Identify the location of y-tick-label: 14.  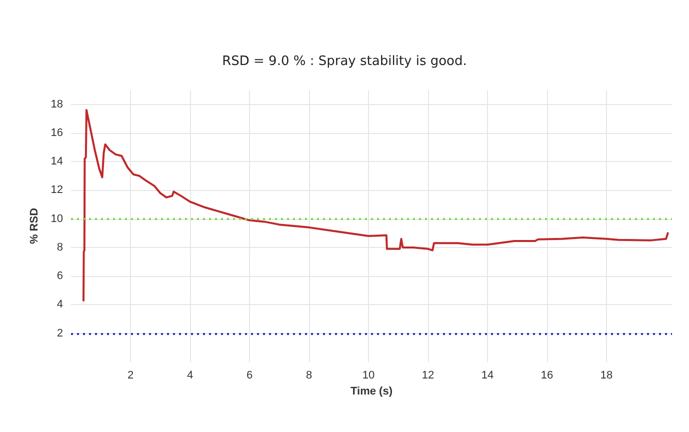
(56, 162).